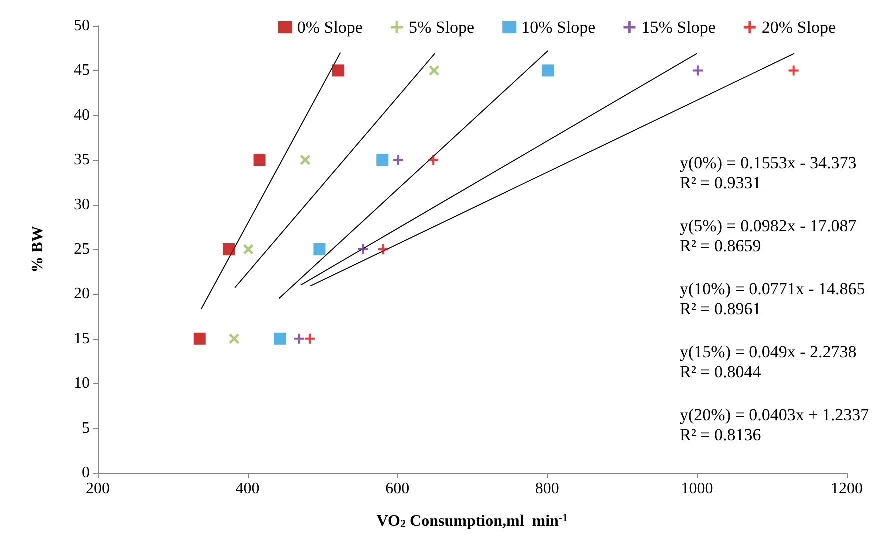 Image resolution: width=879 pixels, height=546 pixels. I want to click on y-tick-label: 40, so click(82, 115).